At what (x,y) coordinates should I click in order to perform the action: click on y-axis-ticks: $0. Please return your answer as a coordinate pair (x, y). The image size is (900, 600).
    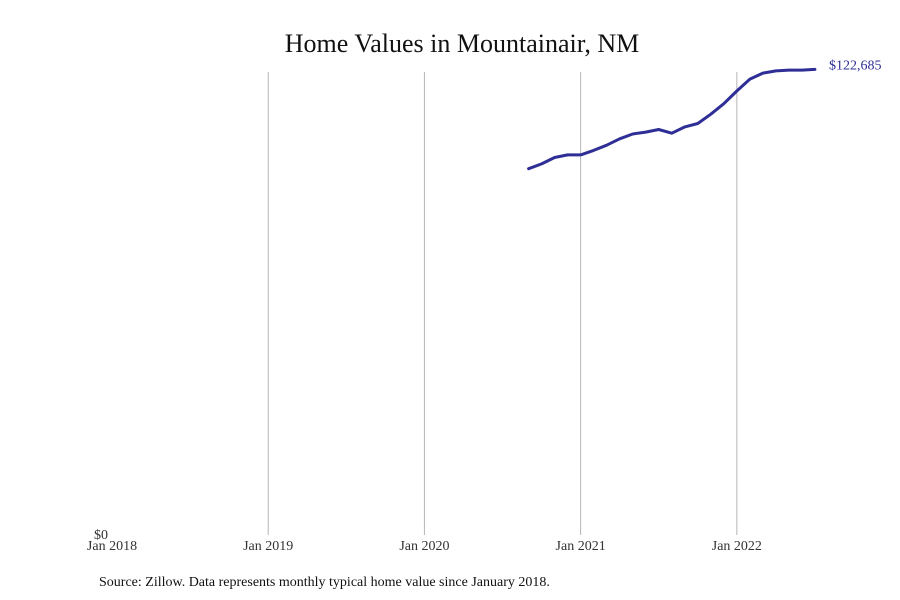
    Looking at the image, I should click on (101, 535).